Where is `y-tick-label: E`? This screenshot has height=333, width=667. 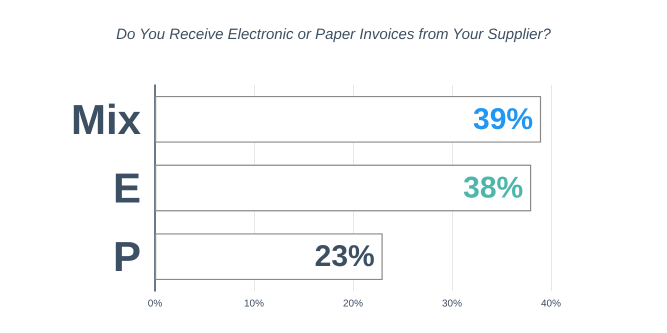 y-tick-label: E is located at coordinates (126, 188).